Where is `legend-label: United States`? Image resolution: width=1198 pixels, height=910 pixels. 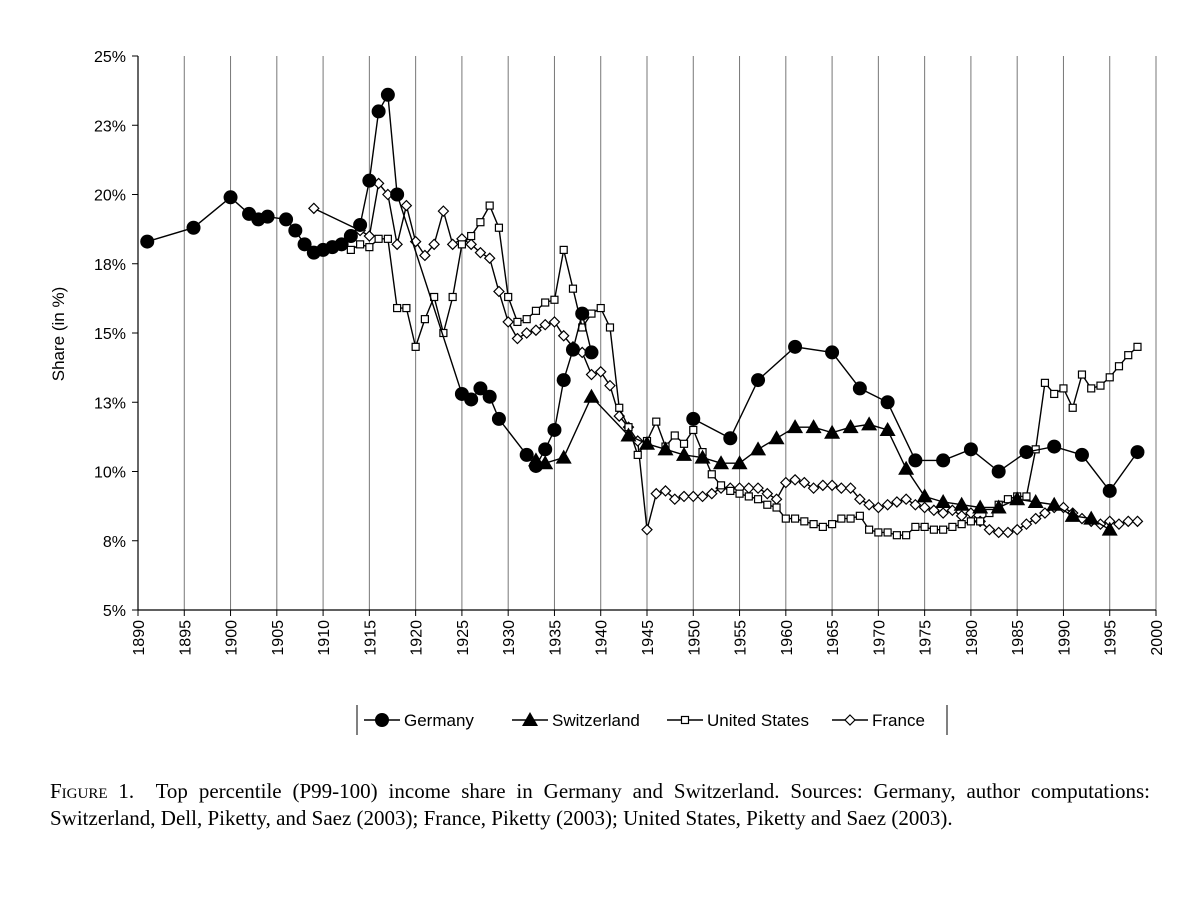 legend-label: United States is located at coordinates (758, 720).